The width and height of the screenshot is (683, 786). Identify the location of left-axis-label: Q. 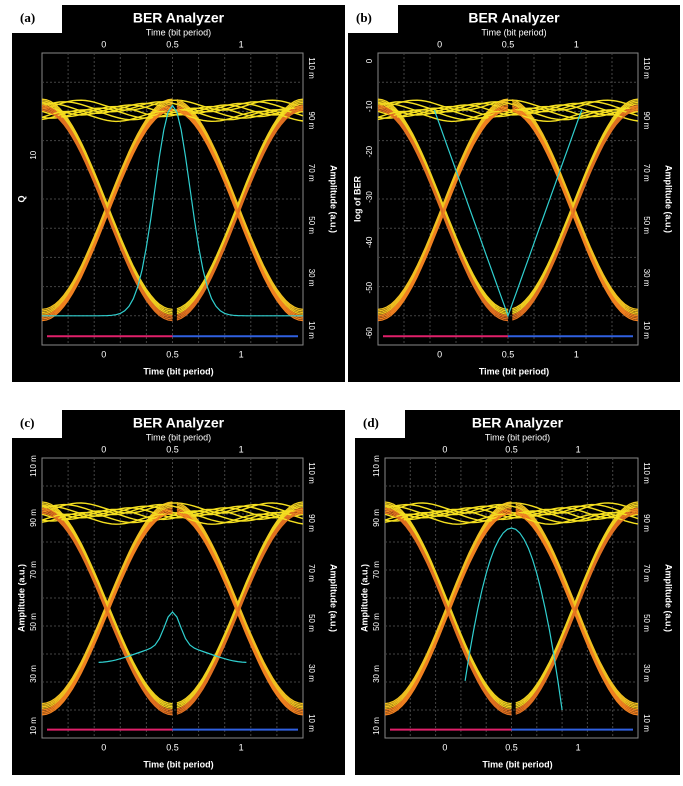
(21, 198).